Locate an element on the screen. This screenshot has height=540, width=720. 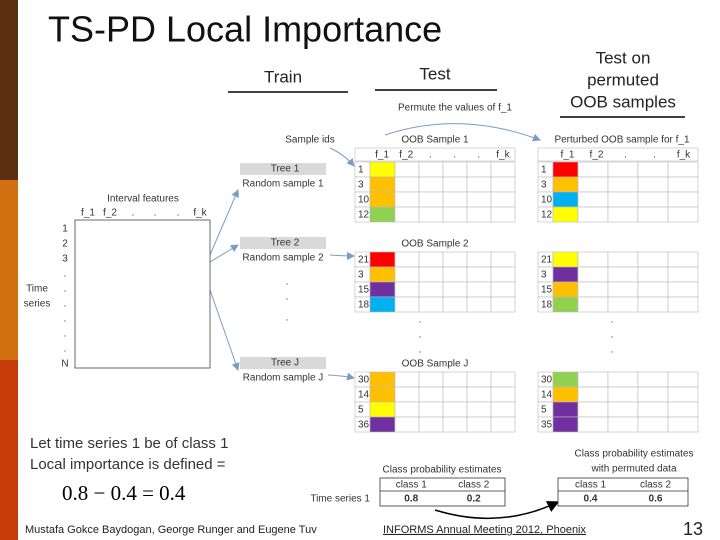
column-heading: Test is located at coordinates (434, 73).